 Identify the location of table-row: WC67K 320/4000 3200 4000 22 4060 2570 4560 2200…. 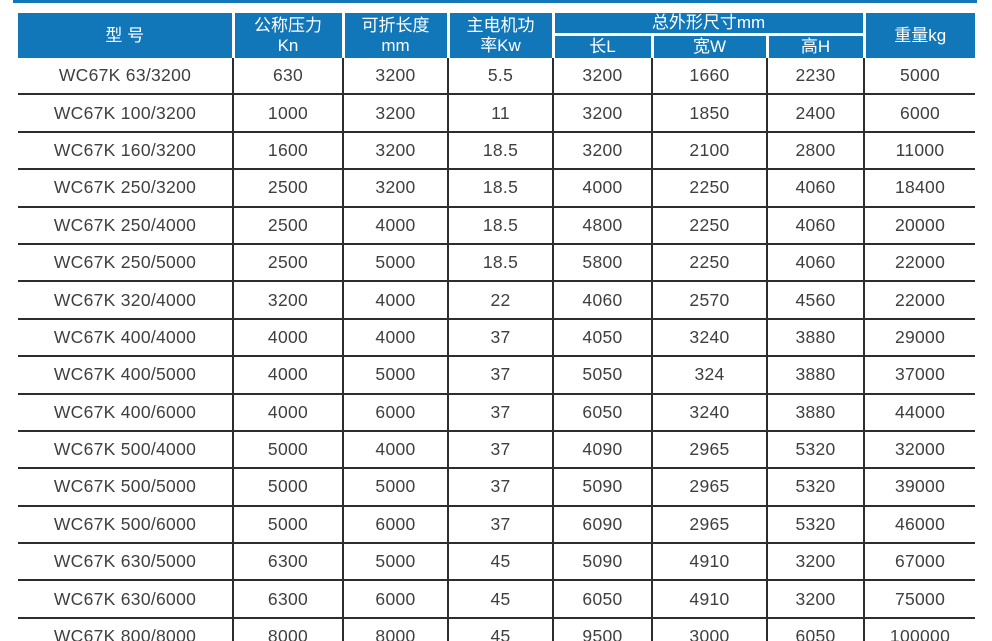
(497, 300).